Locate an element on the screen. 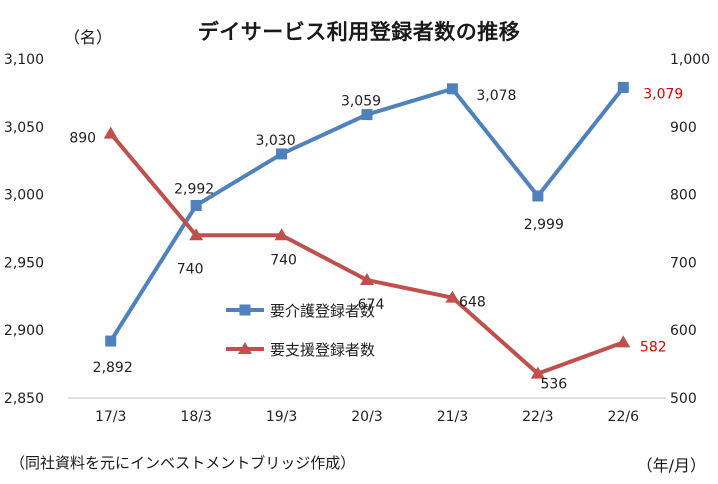 This screenshot has height=484, width=718. data-label-series-2: 674 is located at coordinates (371, 305).